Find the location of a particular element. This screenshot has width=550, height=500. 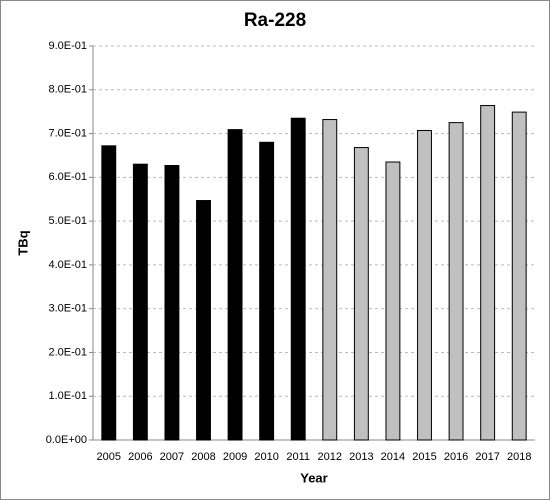

x-tick-label: 2016 is located at coordinates (456, 457).